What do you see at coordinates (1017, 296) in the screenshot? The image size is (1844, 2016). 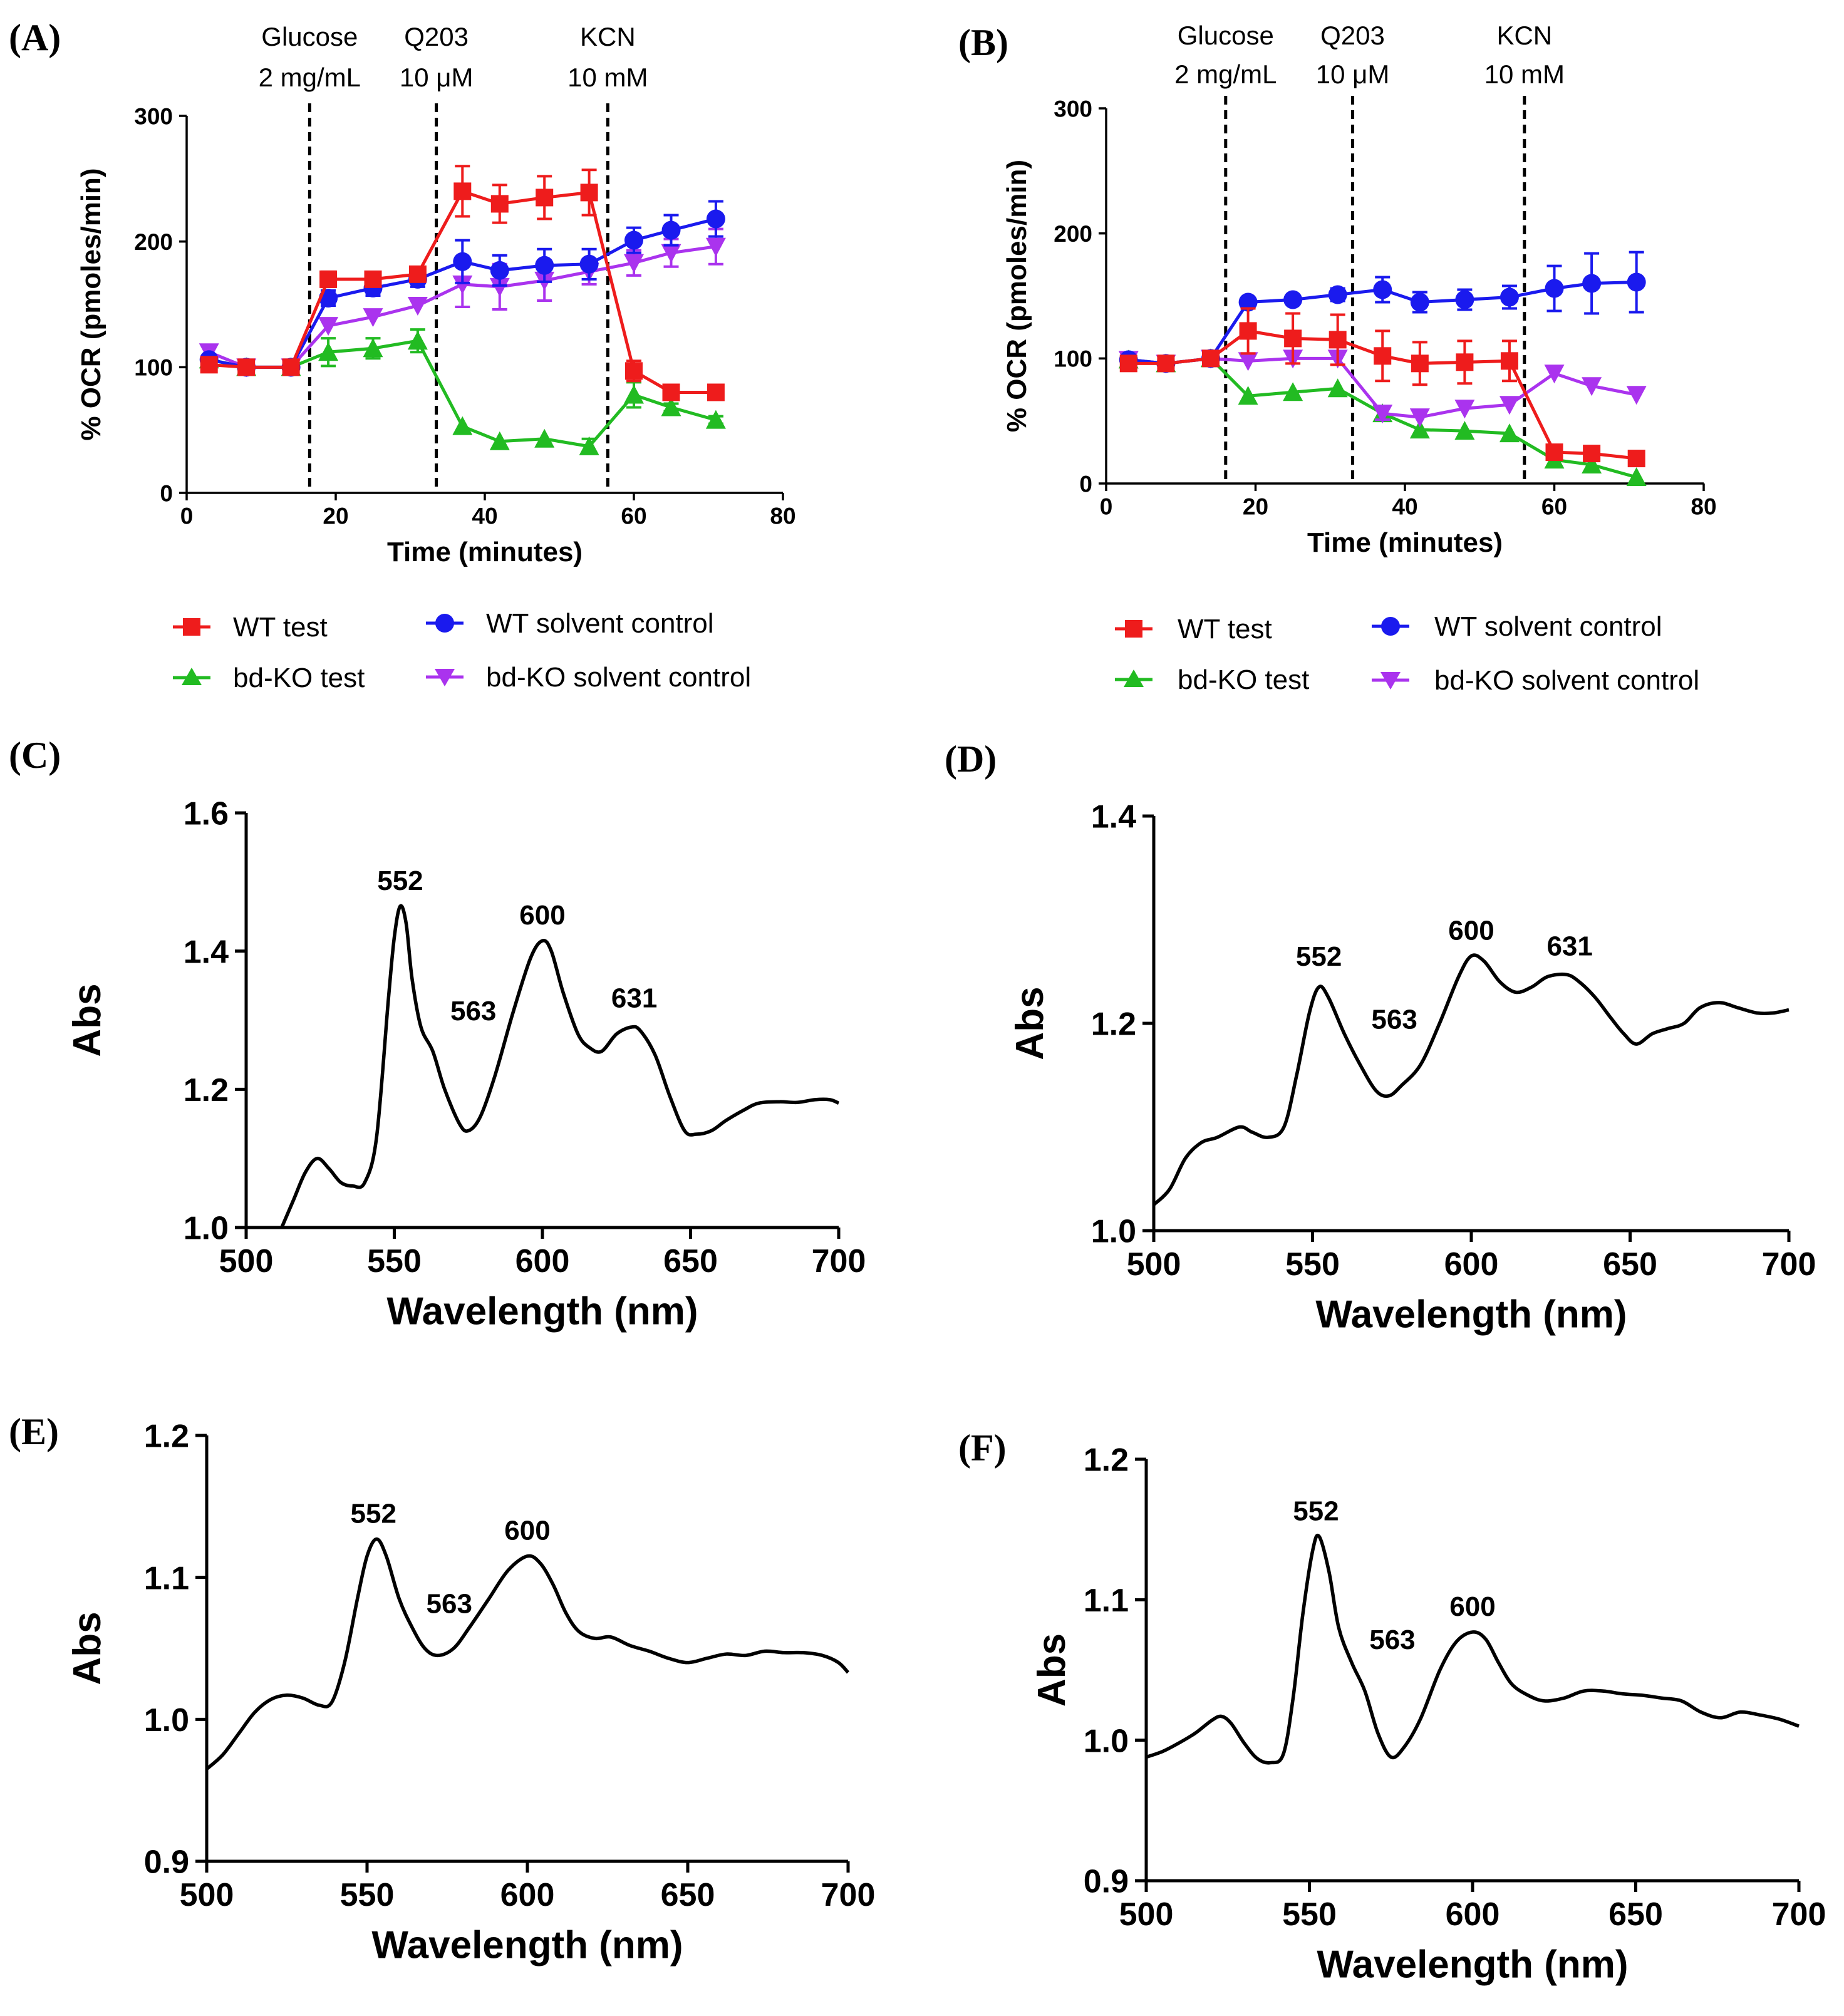 I see `y-axis-title: % OCR (pmoles/min)` at bounding box center [1017, 296].